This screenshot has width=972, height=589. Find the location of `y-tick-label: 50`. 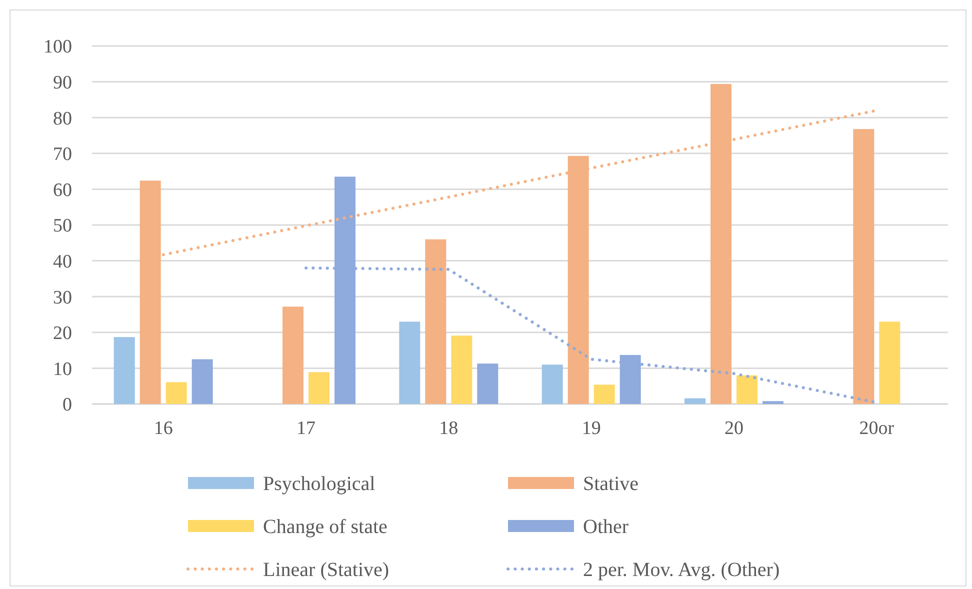

y-tick-label: 50 is located at coordinates (62, 226).